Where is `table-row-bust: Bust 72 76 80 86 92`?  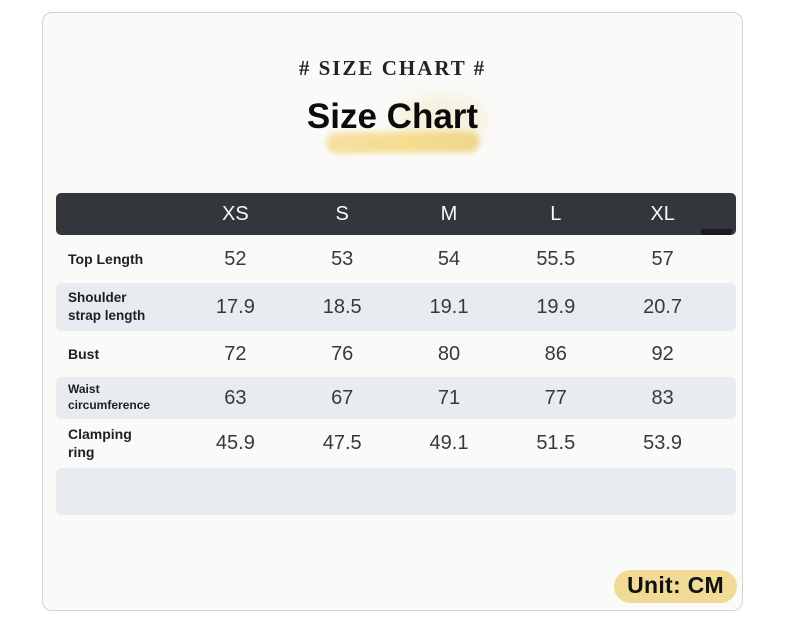
table-row-bust: Bust 72 76 80 86 92 is located at coordinates (396, 354).